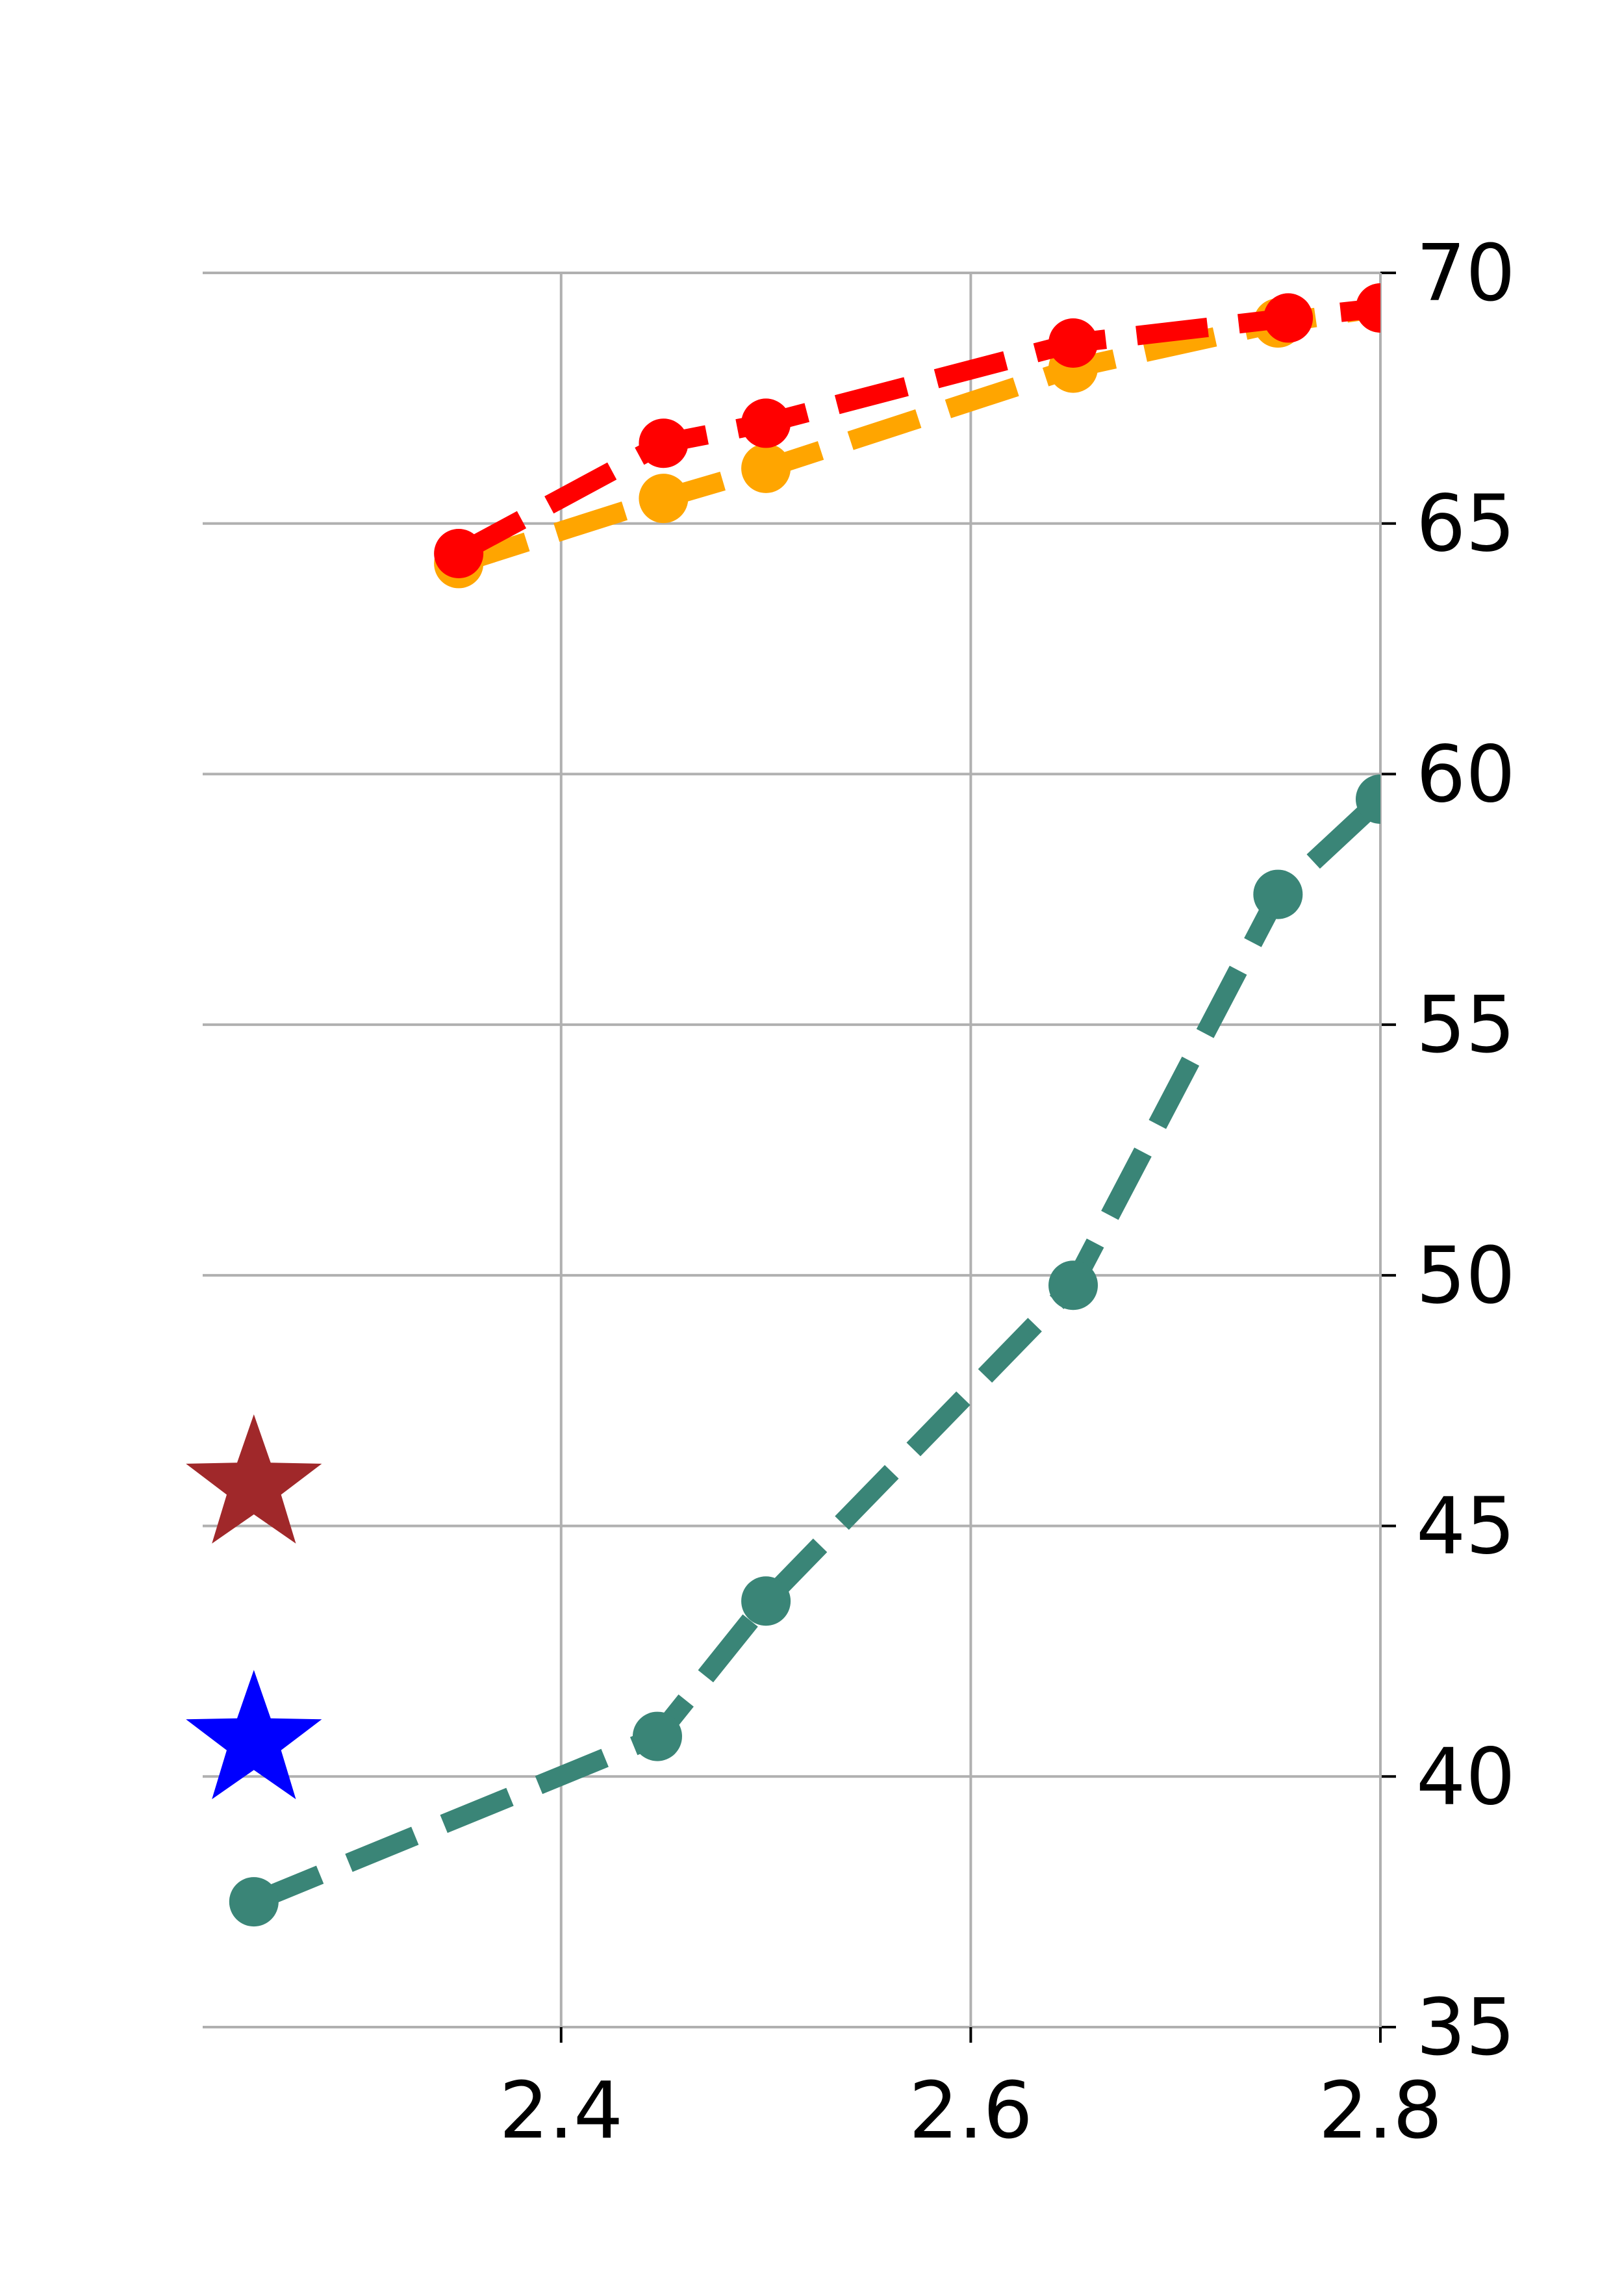 The image size is (1624, 2274). Describe the element at coordinates (1466, 1276) in the screenshot. I see `y-tick-label: 50` at that location.